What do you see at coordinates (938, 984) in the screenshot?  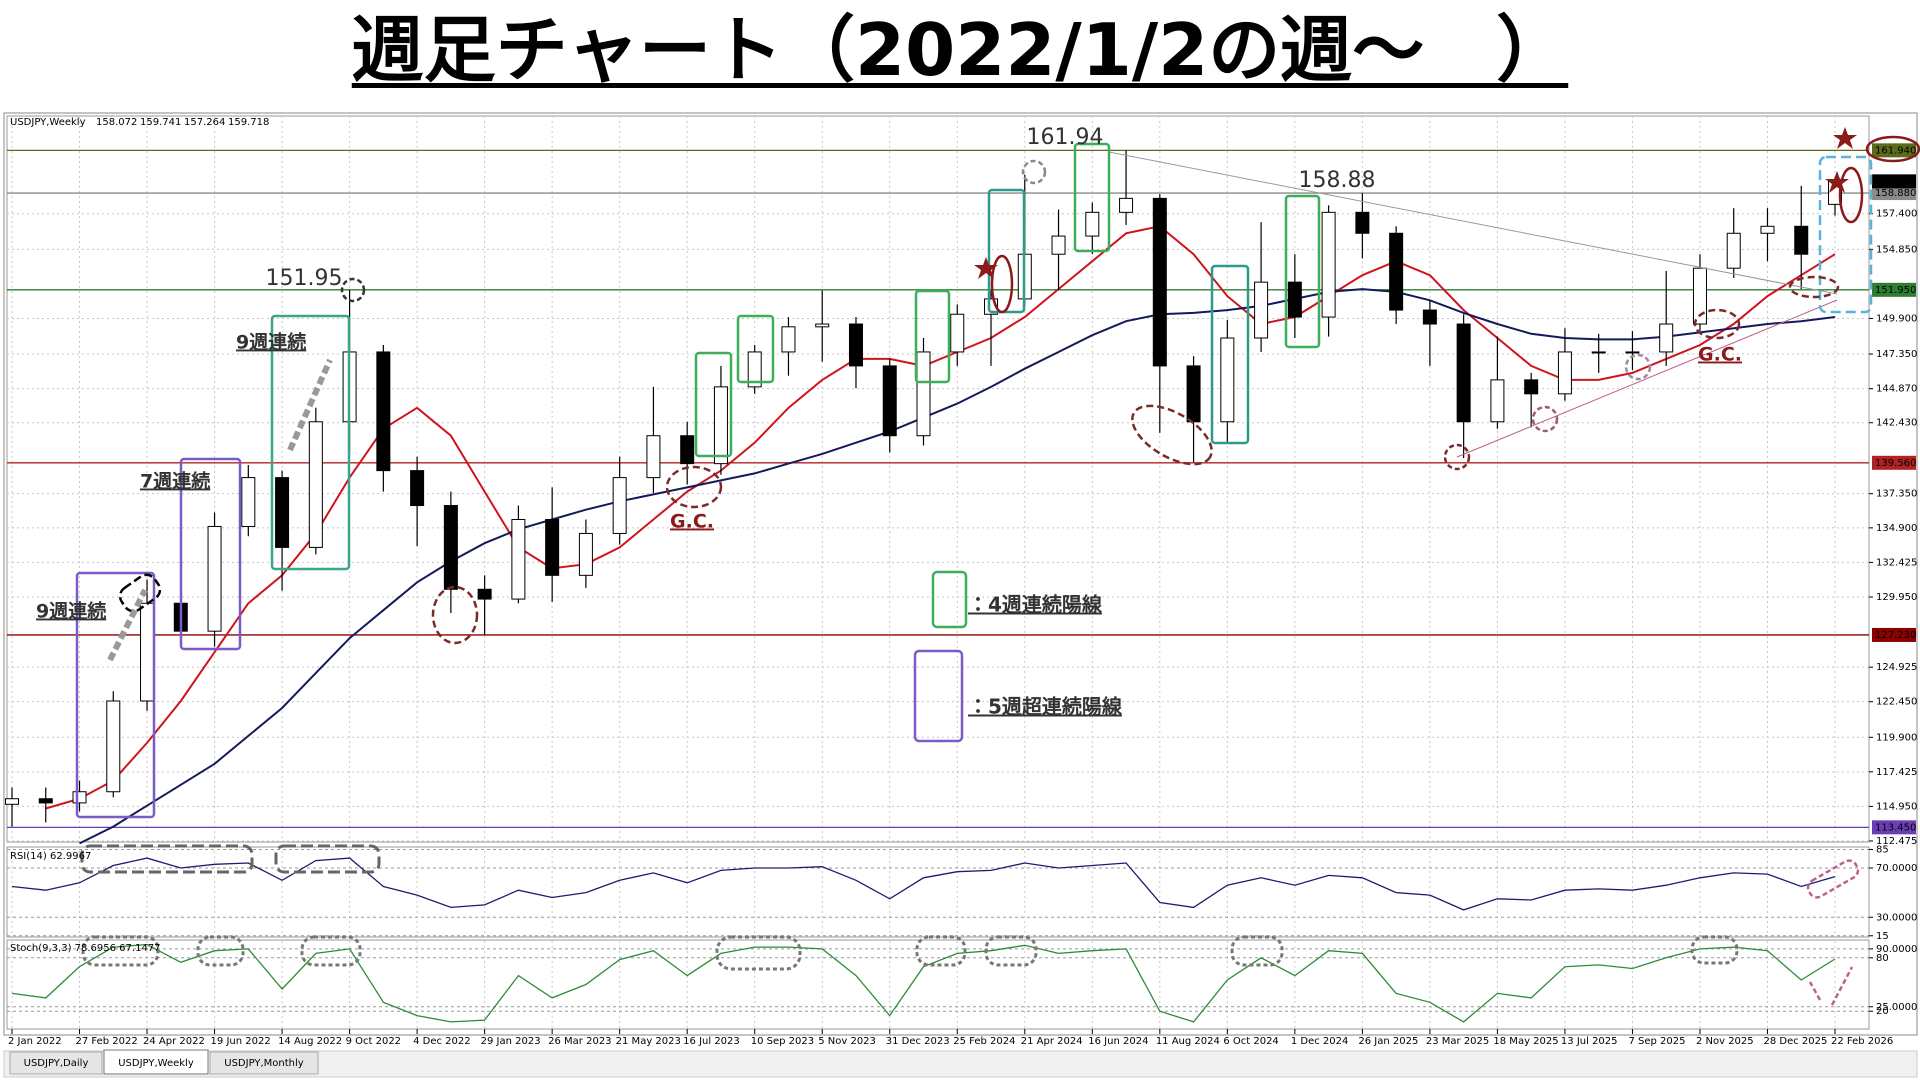 I see `stoch-pane` at bounding box center [938, 984].